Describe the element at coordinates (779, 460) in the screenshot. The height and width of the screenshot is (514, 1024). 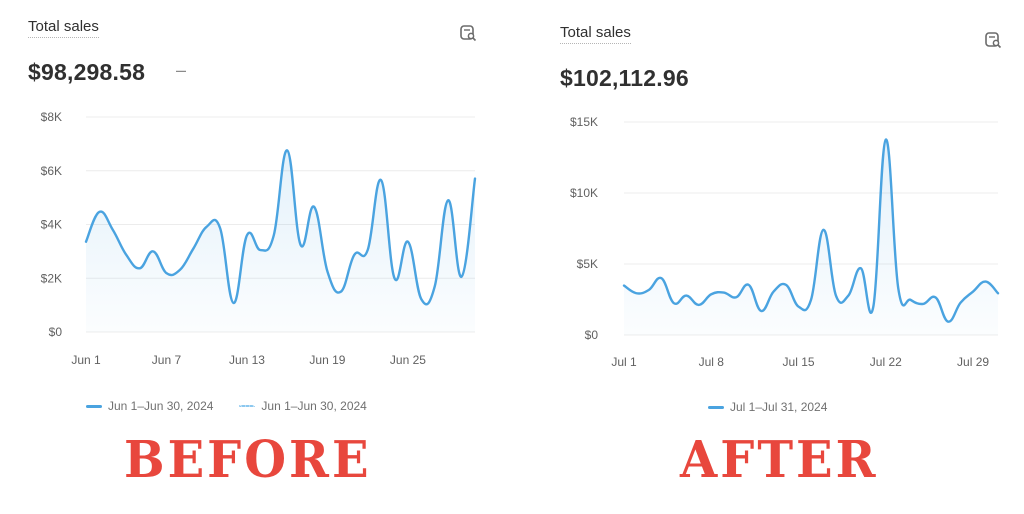
I see `after-caption: AFTER` at that location.